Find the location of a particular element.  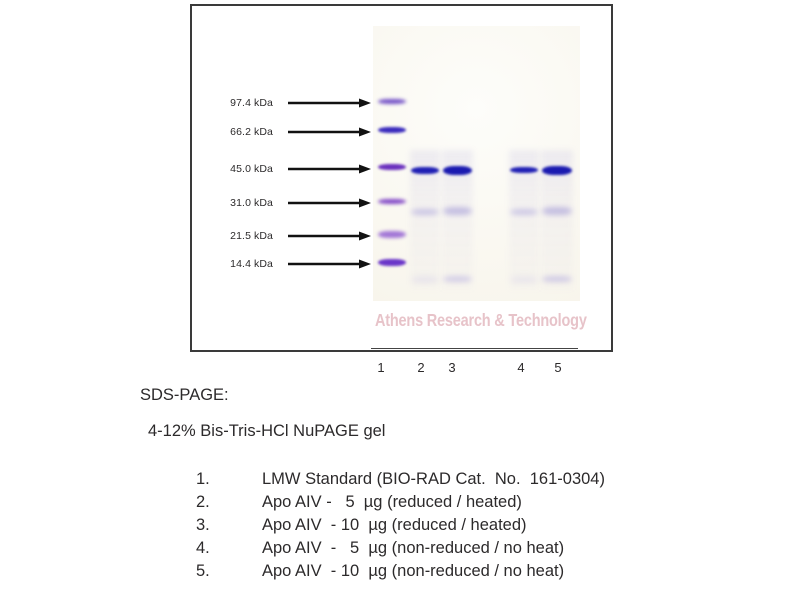

lane-number-2: 2 is located at coordinates (421, 367).